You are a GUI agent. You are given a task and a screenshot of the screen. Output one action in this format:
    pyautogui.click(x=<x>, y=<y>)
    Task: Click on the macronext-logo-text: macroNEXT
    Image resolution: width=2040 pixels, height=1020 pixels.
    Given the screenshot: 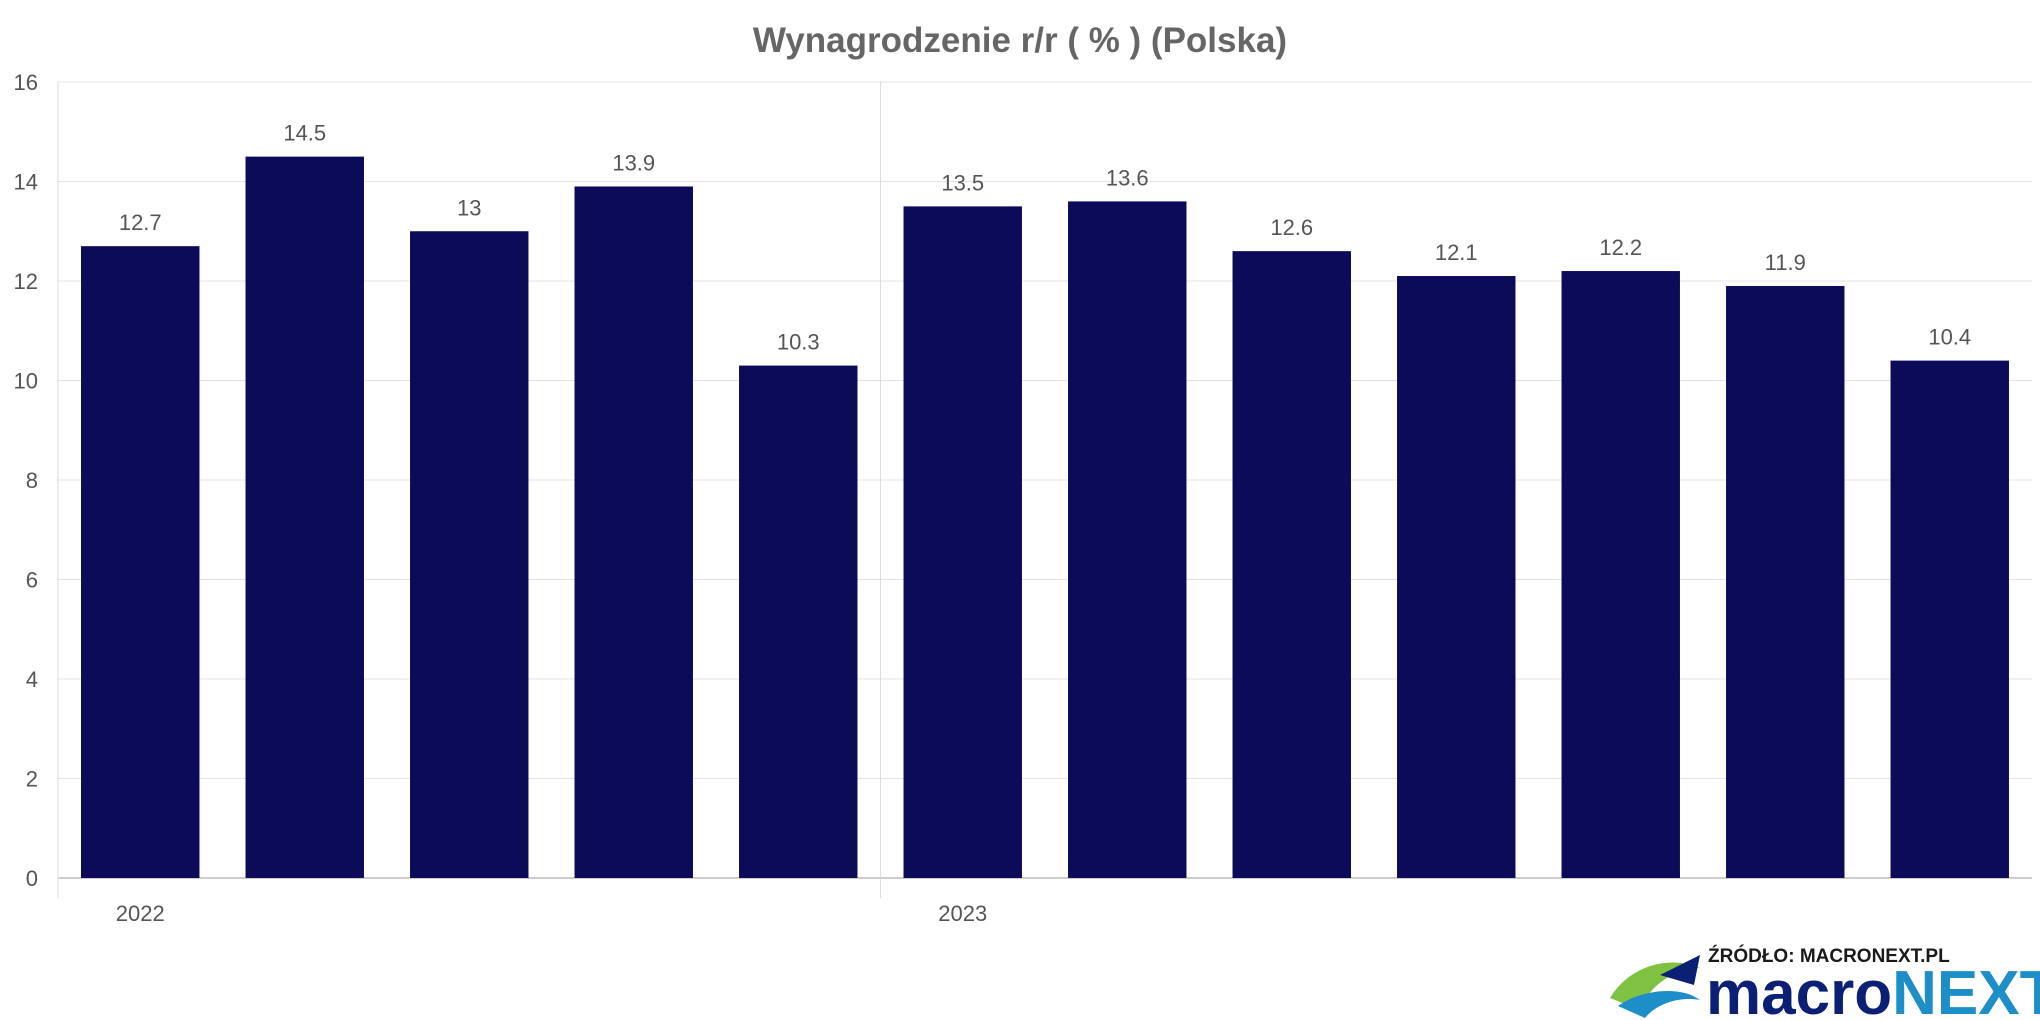 What is the action you would take?
    pyautogui.click(x=1873, y=989)
    